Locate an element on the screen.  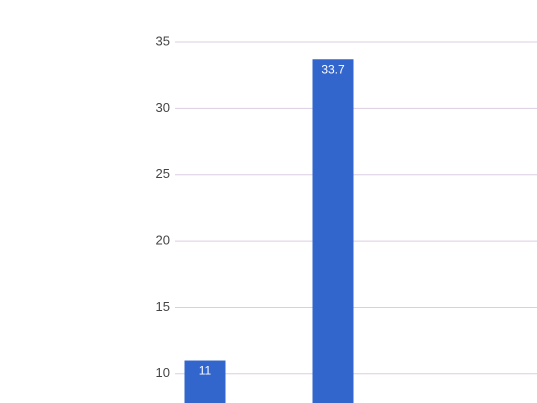
y-tick-label: 10 is located at coordinates (163, 372).